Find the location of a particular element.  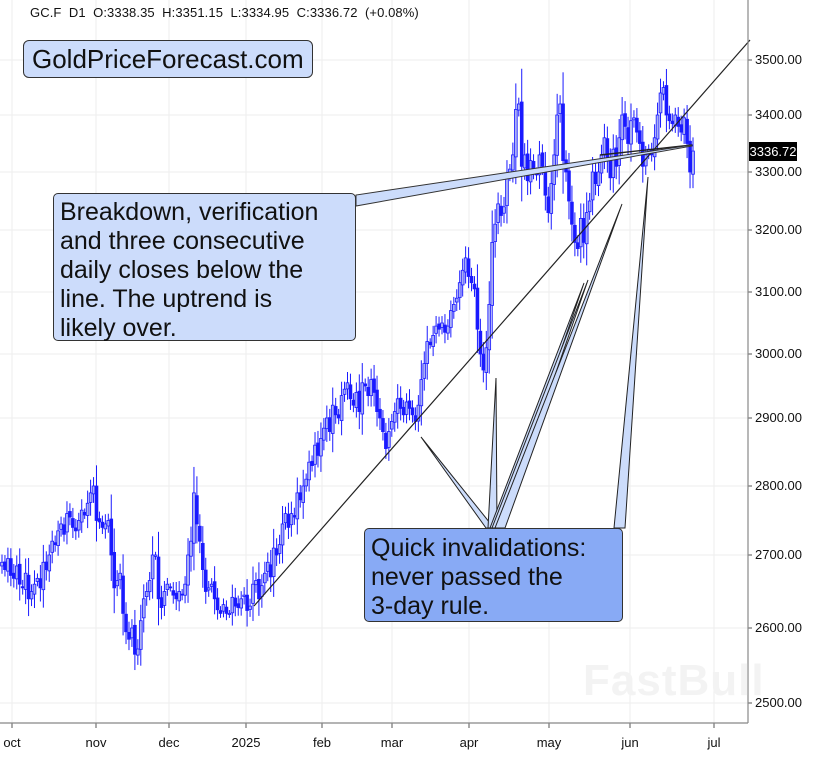

y-axis-tick-label: 3500.00 is located at coordinates (778, 59).